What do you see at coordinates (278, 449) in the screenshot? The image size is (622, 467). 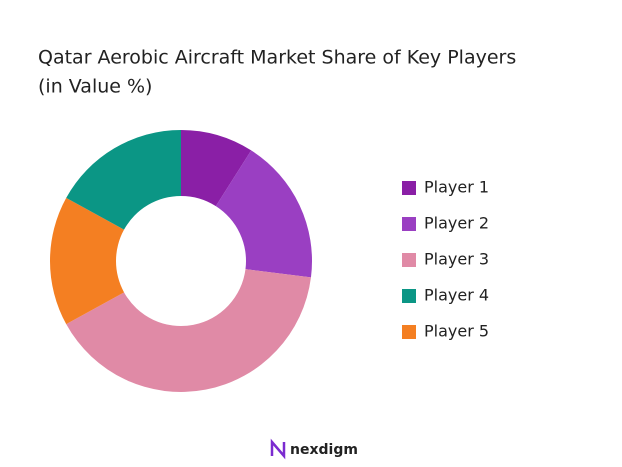 I see `logo-icon` at bounding box center [278, 449].